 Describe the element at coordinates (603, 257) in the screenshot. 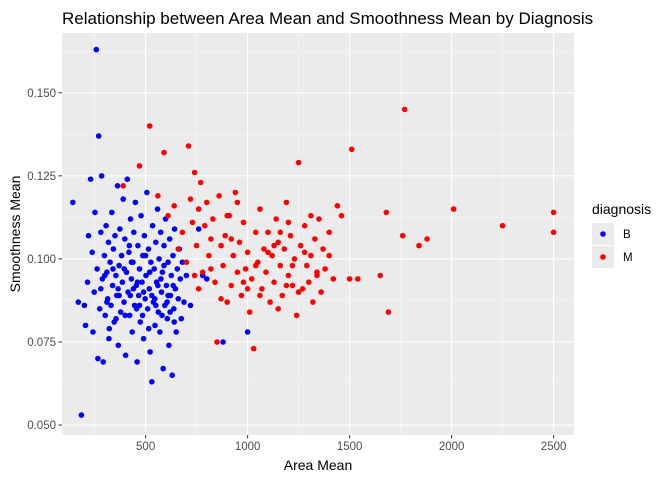

I see `legend-marker-m` at that location.